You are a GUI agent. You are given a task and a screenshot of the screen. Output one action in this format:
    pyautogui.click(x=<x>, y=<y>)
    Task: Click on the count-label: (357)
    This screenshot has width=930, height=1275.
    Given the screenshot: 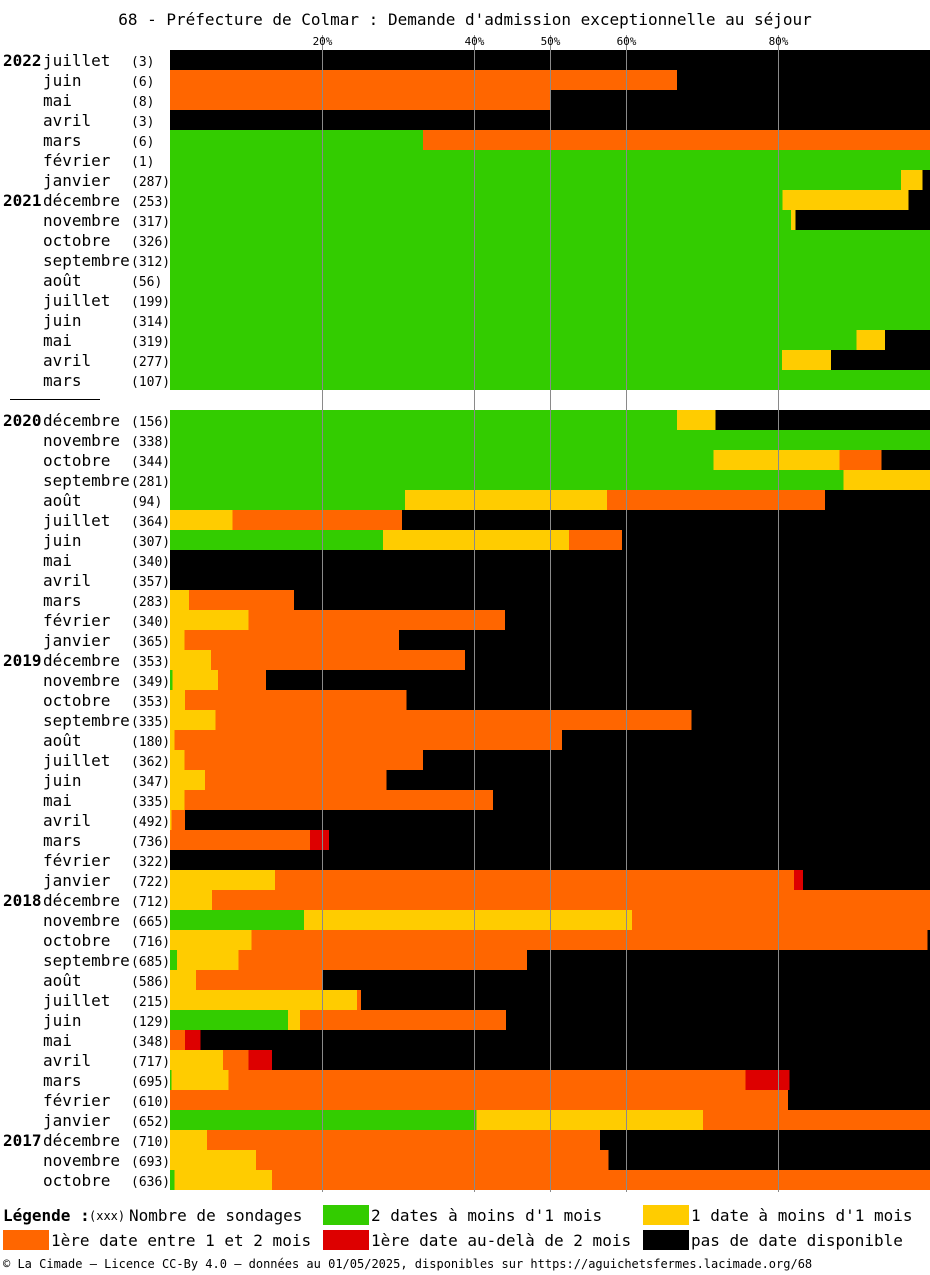 What is the action you would take?
    pyautogui.click(x=150, y=582)
    